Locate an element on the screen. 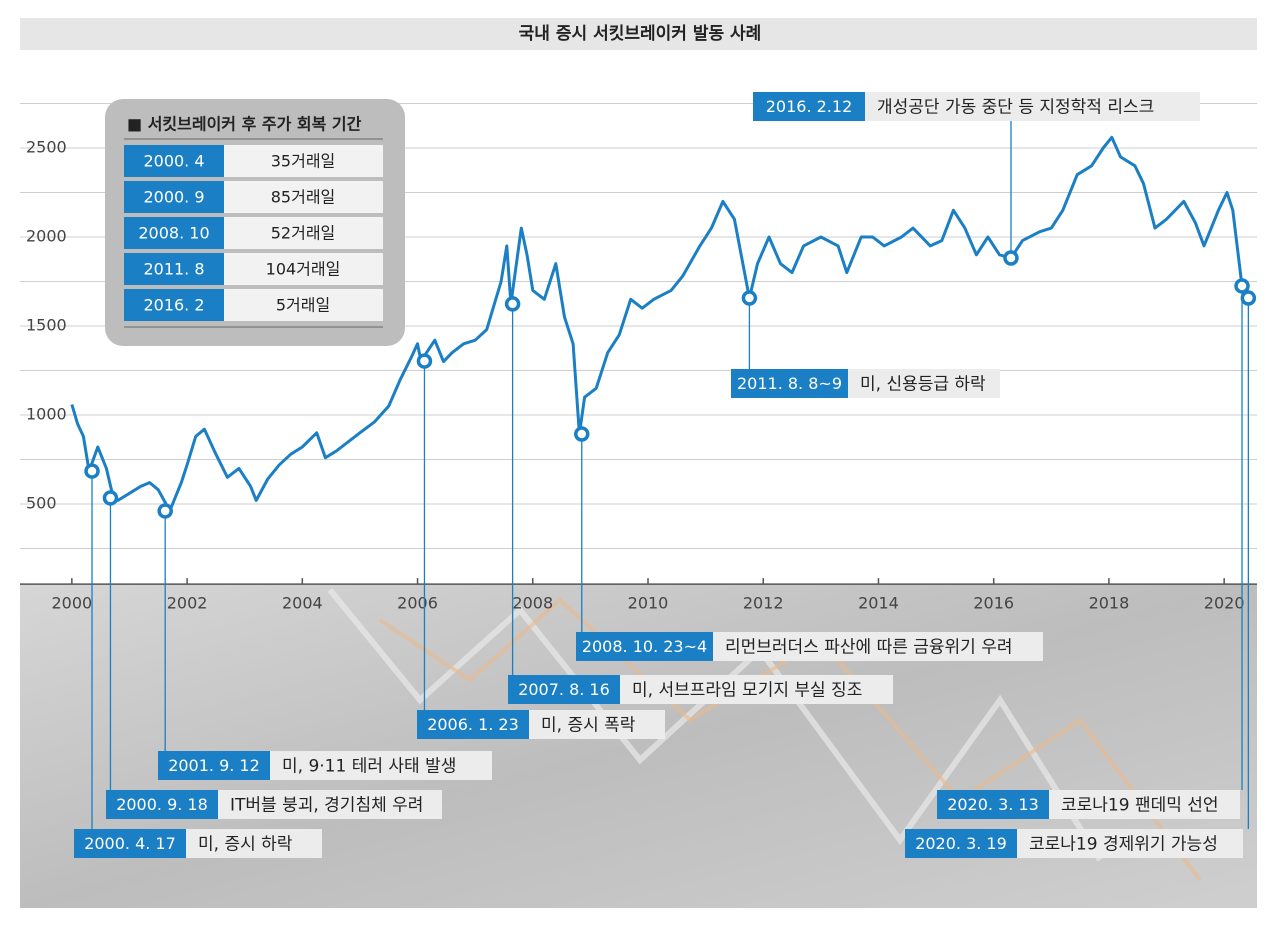 The height and width of the screenshot is (933, 1280). event-text: 코로나19 경제위기 가능성 is located at coordinates (1123, 845).